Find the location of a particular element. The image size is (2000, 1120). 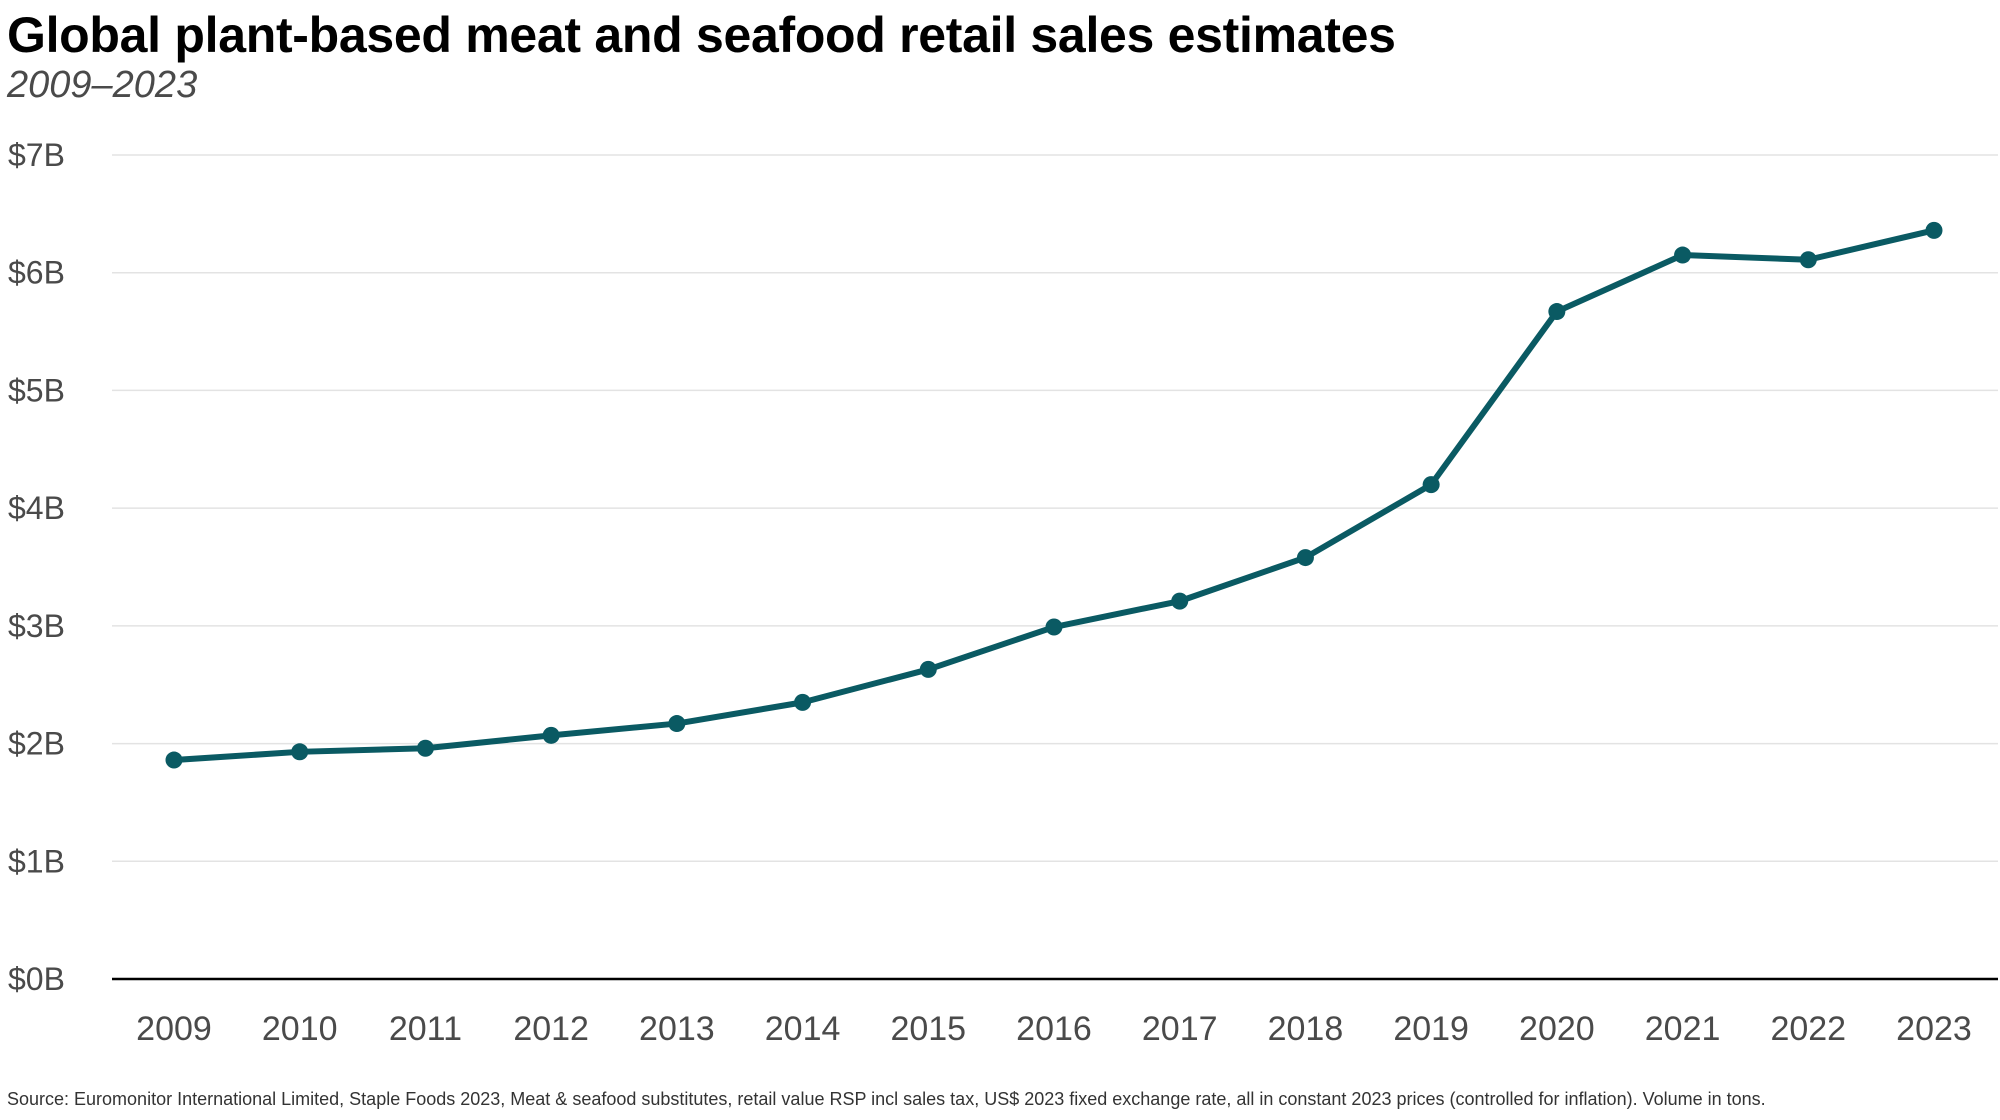

x-tick-label: 2017 is located at coordinates (1180, 1029).